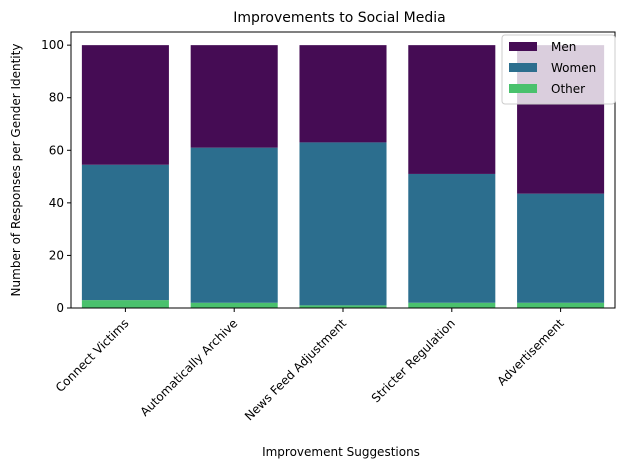 This screenshot has height=470, width=630. Describe the element at coordinates (339, 18) in the screenshot. I see `chart-title: Improvements to Social Media` at that location.